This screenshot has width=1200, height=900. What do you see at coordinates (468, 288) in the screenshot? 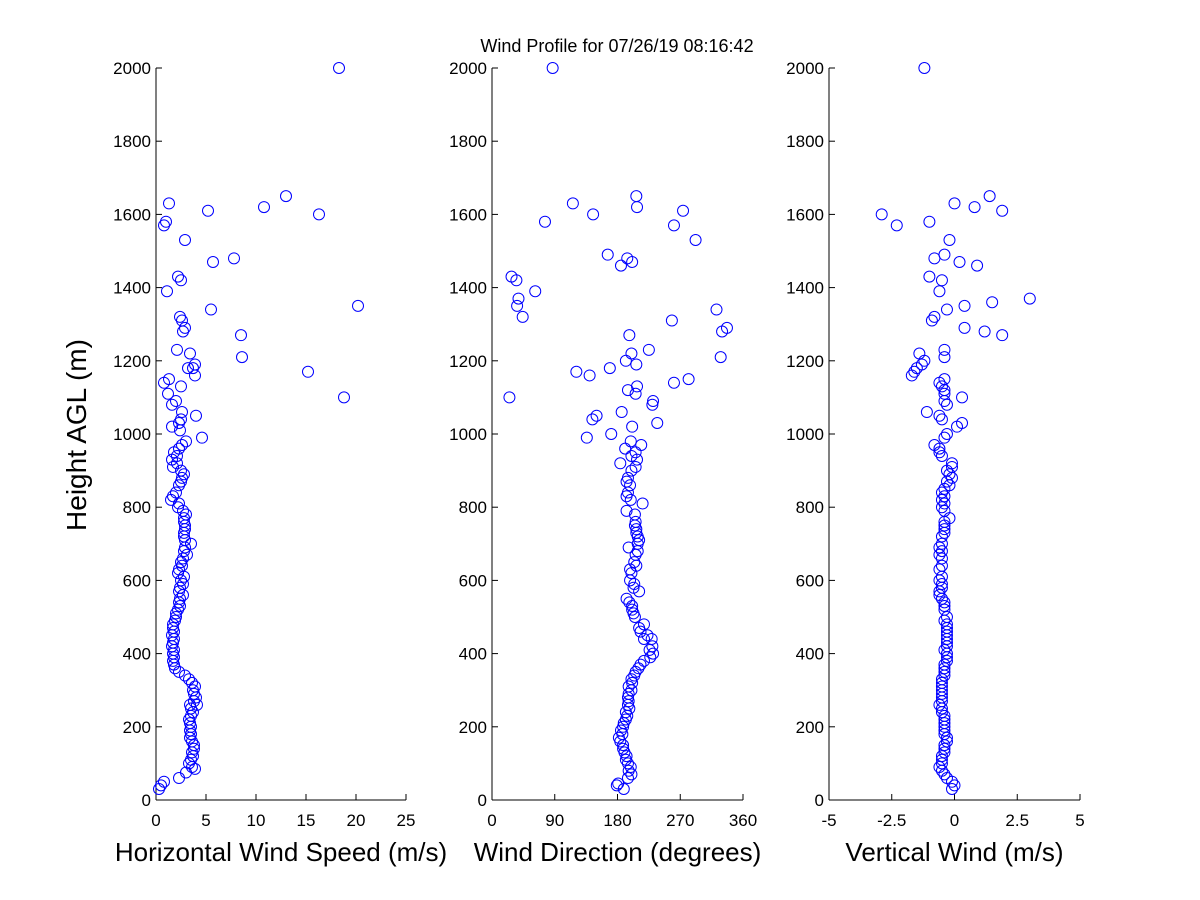
I see `y-tick-label: 1400` at bounding box center [468, 288].